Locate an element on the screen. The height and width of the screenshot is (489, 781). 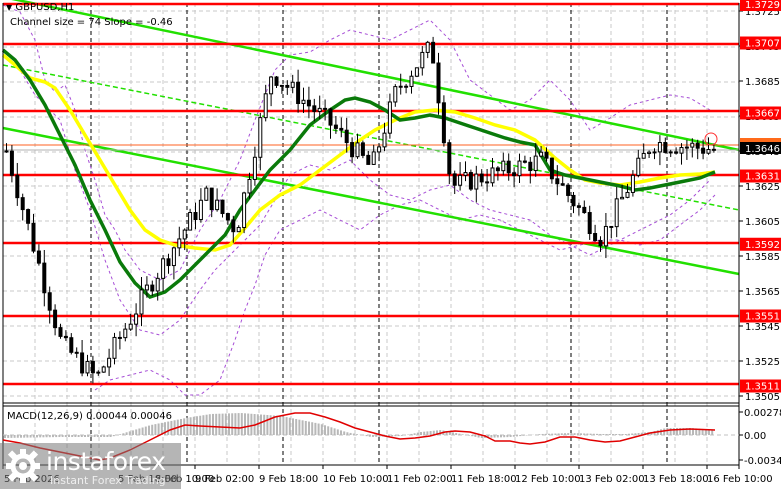
svg-text: 9 Feb 18:00 is located at coordinates (288, 479).